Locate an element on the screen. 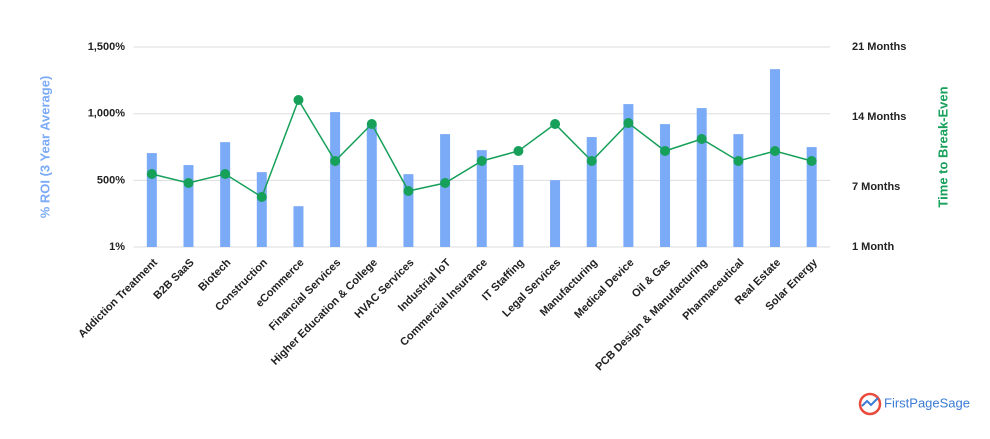 The image size is (990, 439). watermark: FirstPageSage is located at coordinates (927, 402).